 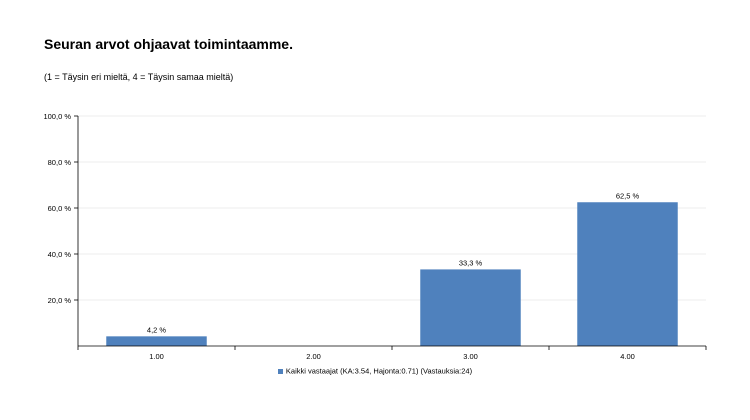 I want to click on y-tick-label: 40,0 %, so click(x=60, y=254).